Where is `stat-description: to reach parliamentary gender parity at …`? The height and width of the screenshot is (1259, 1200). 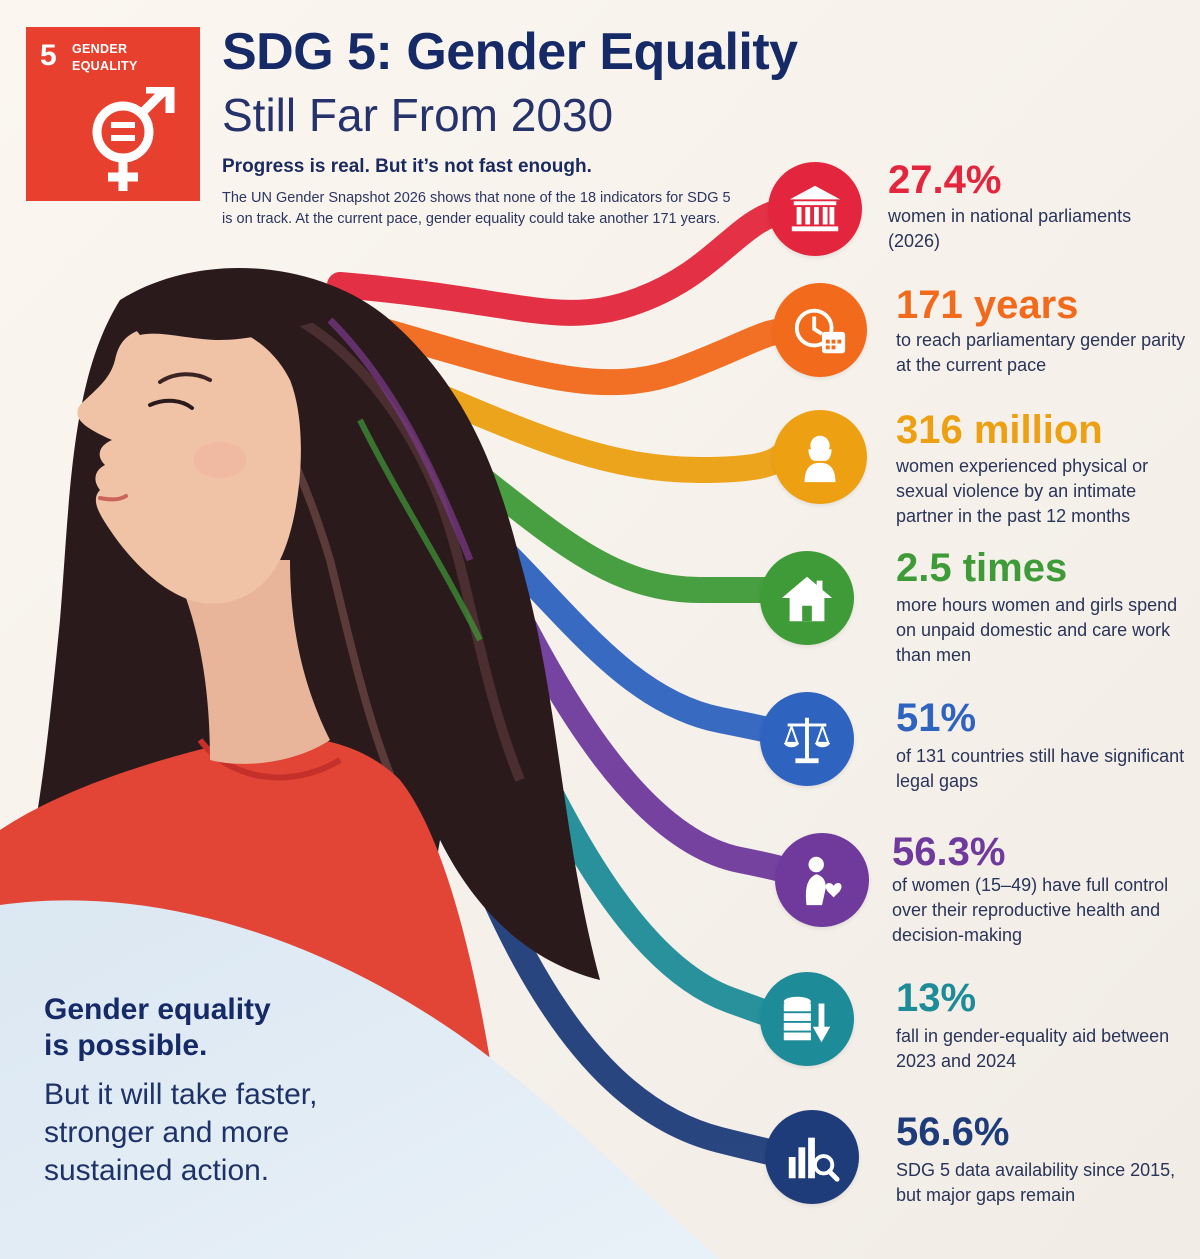
stat-description: to reach parliamentary gender parity at … is located at coordinates (1041, 352).